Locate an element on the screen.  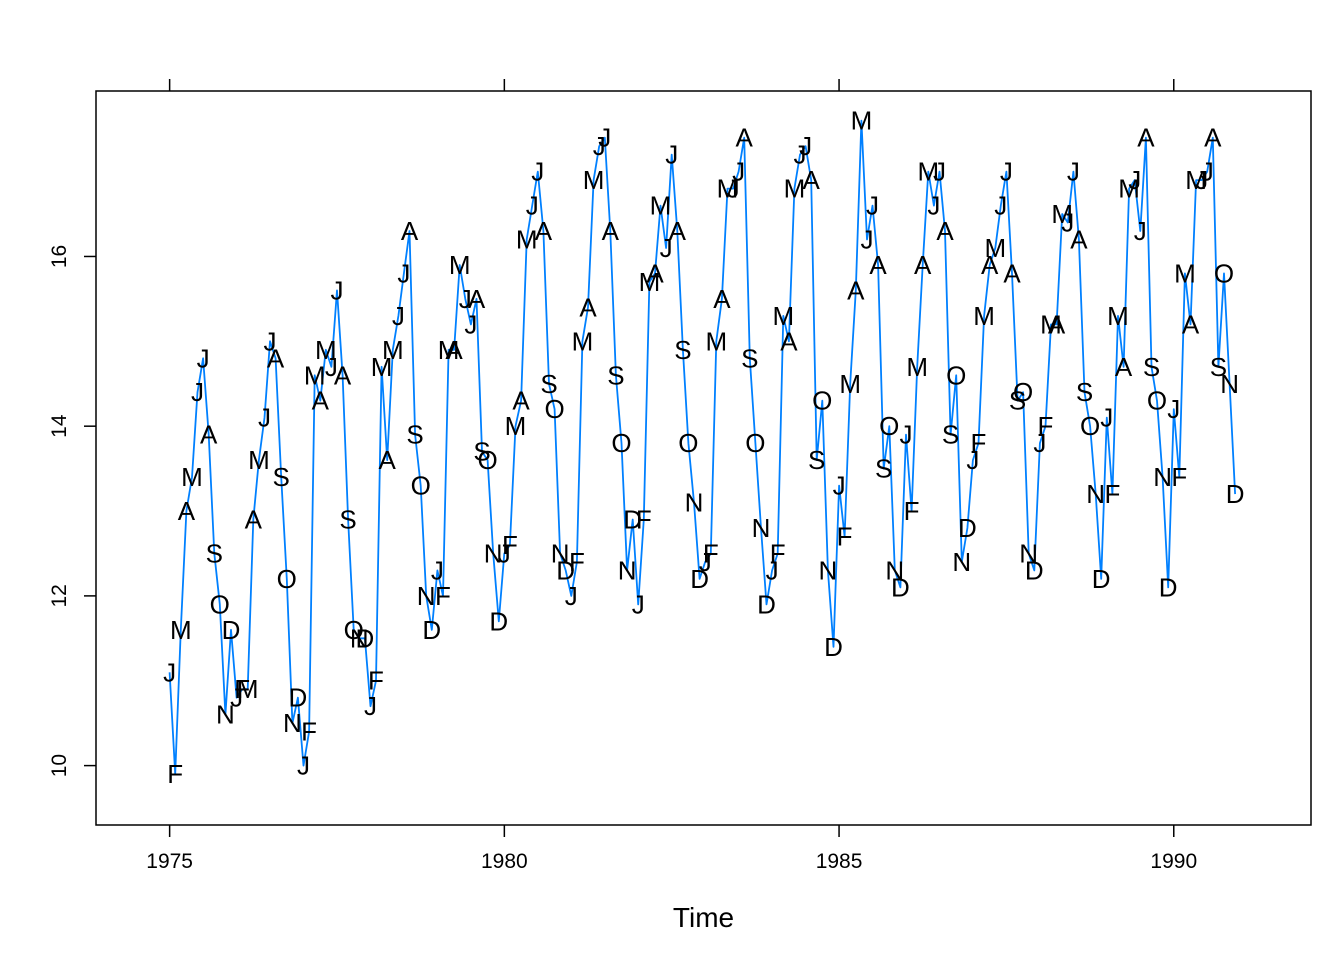
y-axis-left: 10 12 14 16 is located at coordinates (72, 511).